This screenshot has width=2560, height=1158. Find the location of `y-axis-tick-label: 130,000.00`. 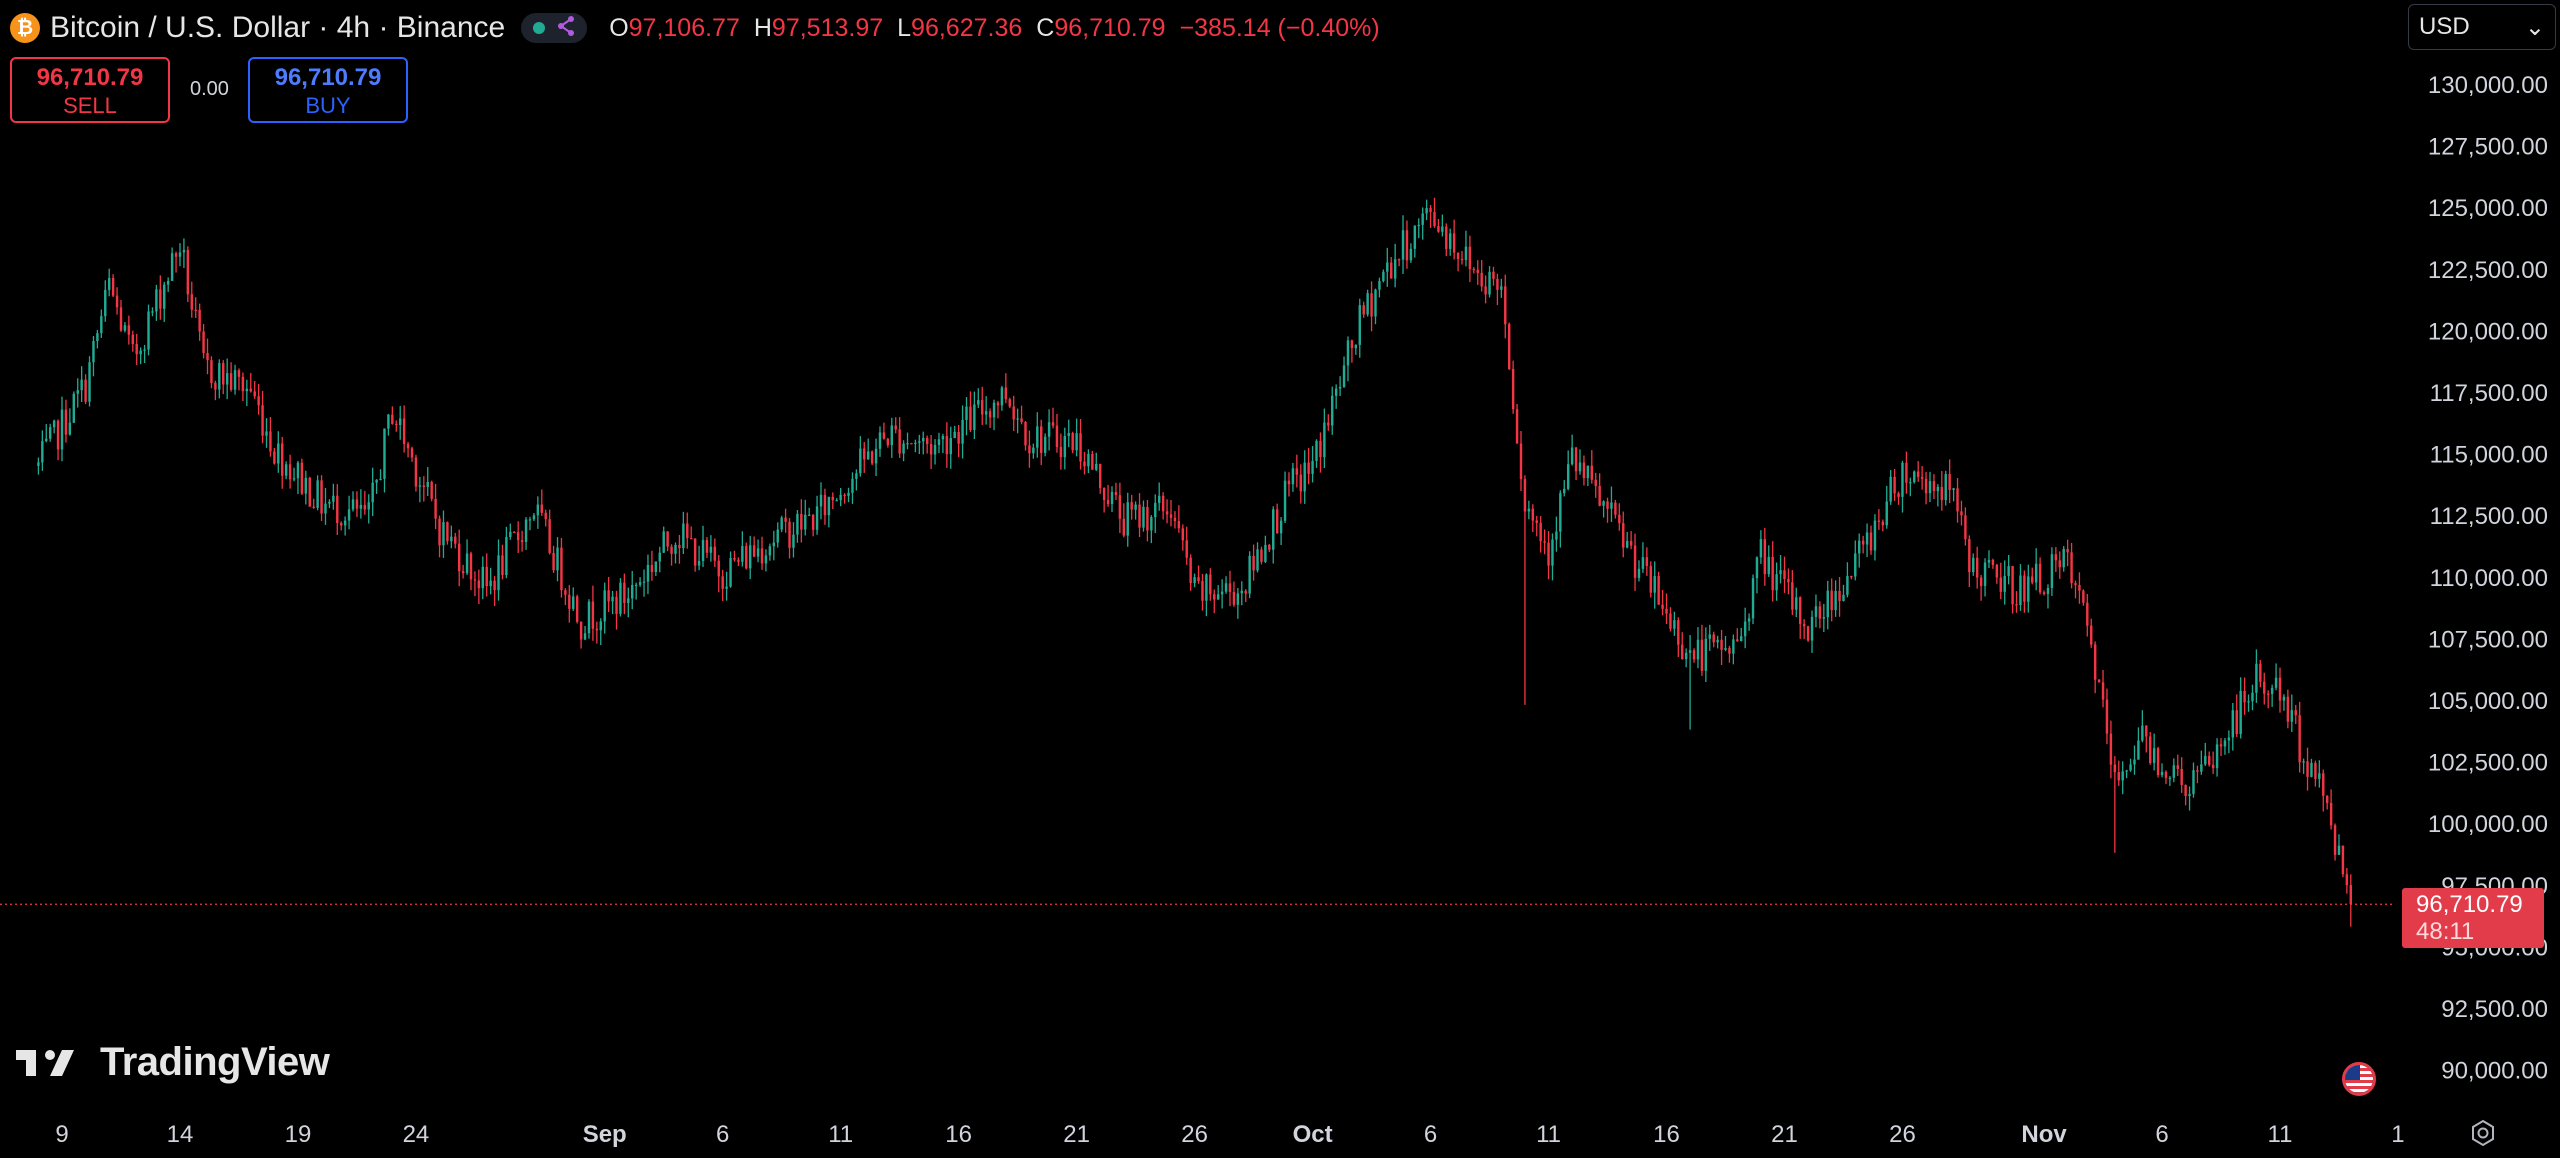

y-axis-tick-label: 130,000.00 is located at coordinates (2488, 85).